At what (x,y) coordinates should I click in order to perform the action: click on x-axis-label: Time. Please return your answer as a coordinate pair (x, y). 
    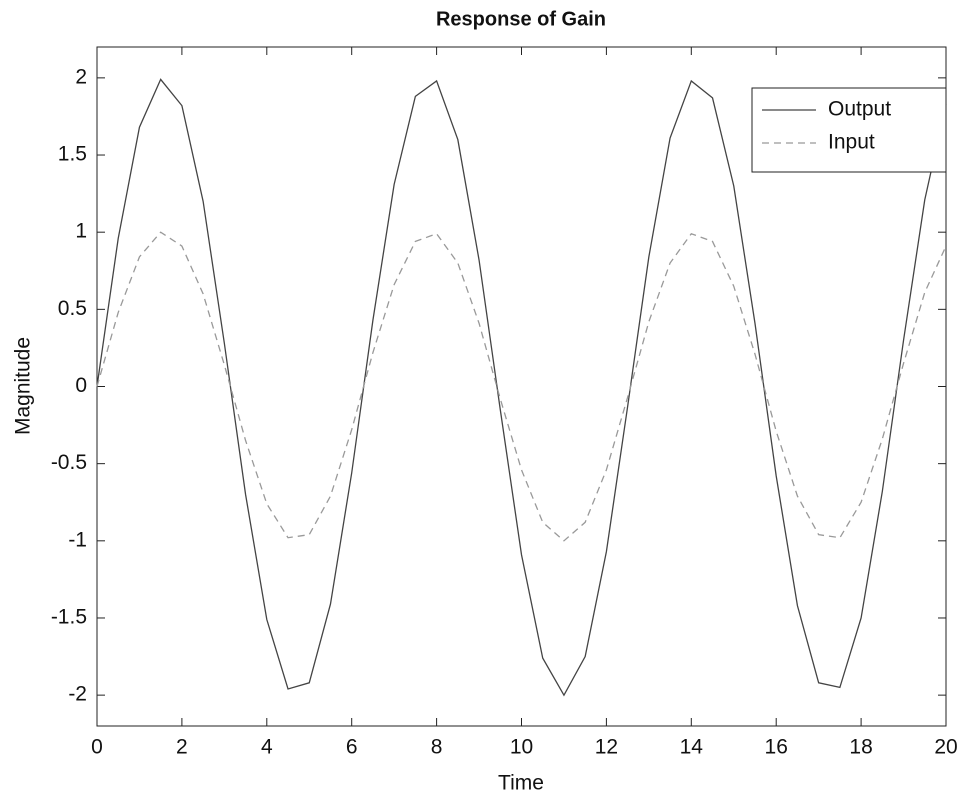
    Looking at the image, I should click on (521, 783).